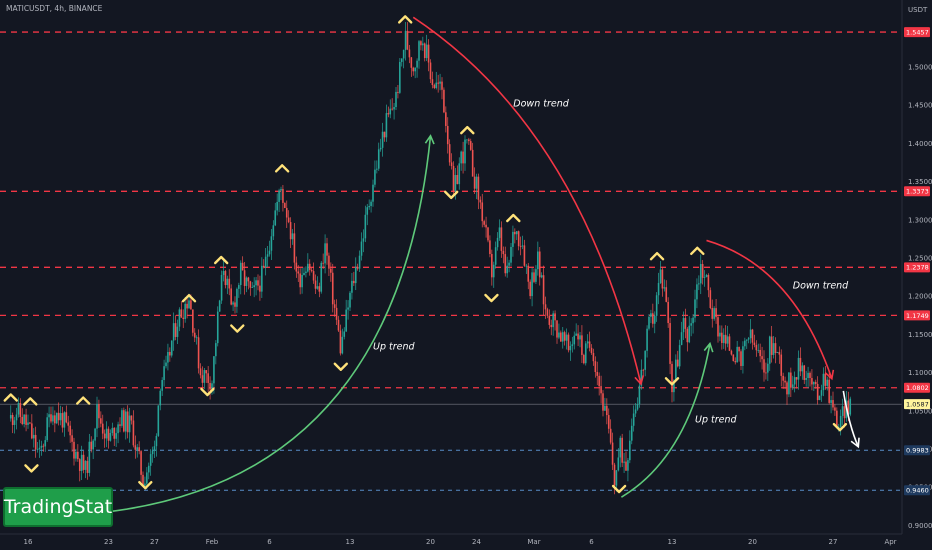 The image size is (932, 550). What do you see at coordinates (917, 405) in the screenshot?
I see `current-price-tag-text: 1.0587` at bounding box center [917, 405].